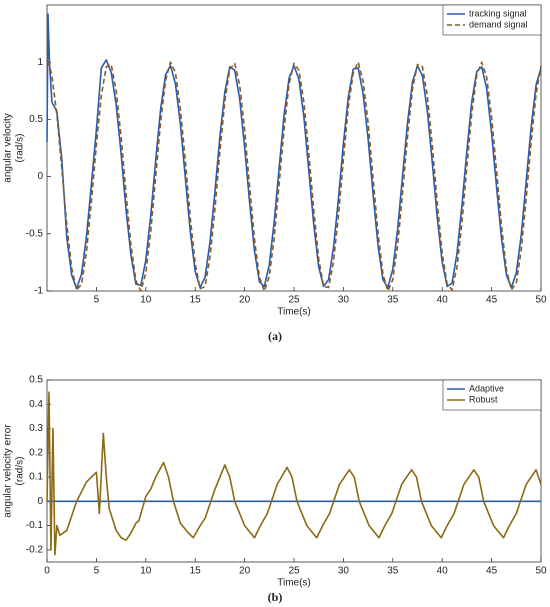 The image size is (550, 607). Describe the element at coordinates (8, 471) in the screenshot. I see `y-axis-label: angular velocity error` at that location.